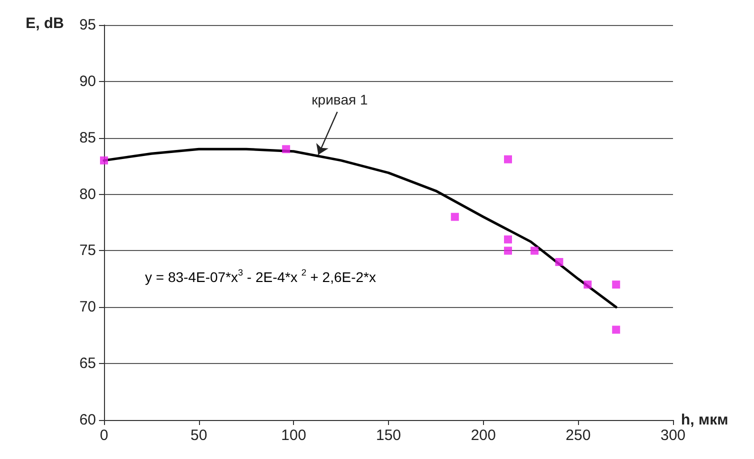 The width and height of the screenshot is (754, 459). Describe the element at coordinates (704, 420) in the screenshot. I see `x-axis-title: h, мкм` at that location.